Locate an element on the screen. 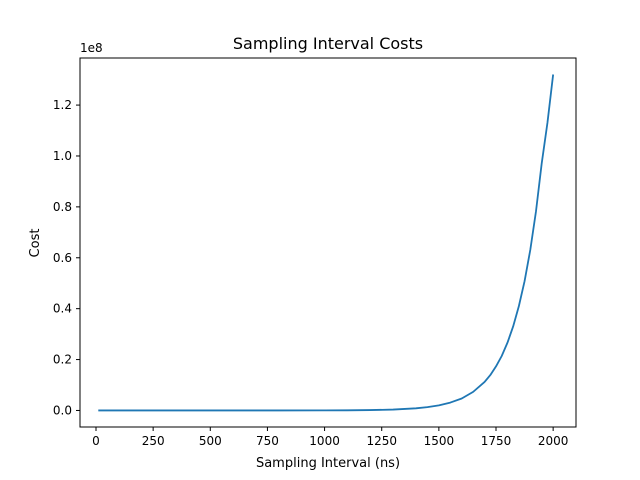 The image size is (640, 480). y-offset-text: 1e8 is located at coordinates (91, 48).